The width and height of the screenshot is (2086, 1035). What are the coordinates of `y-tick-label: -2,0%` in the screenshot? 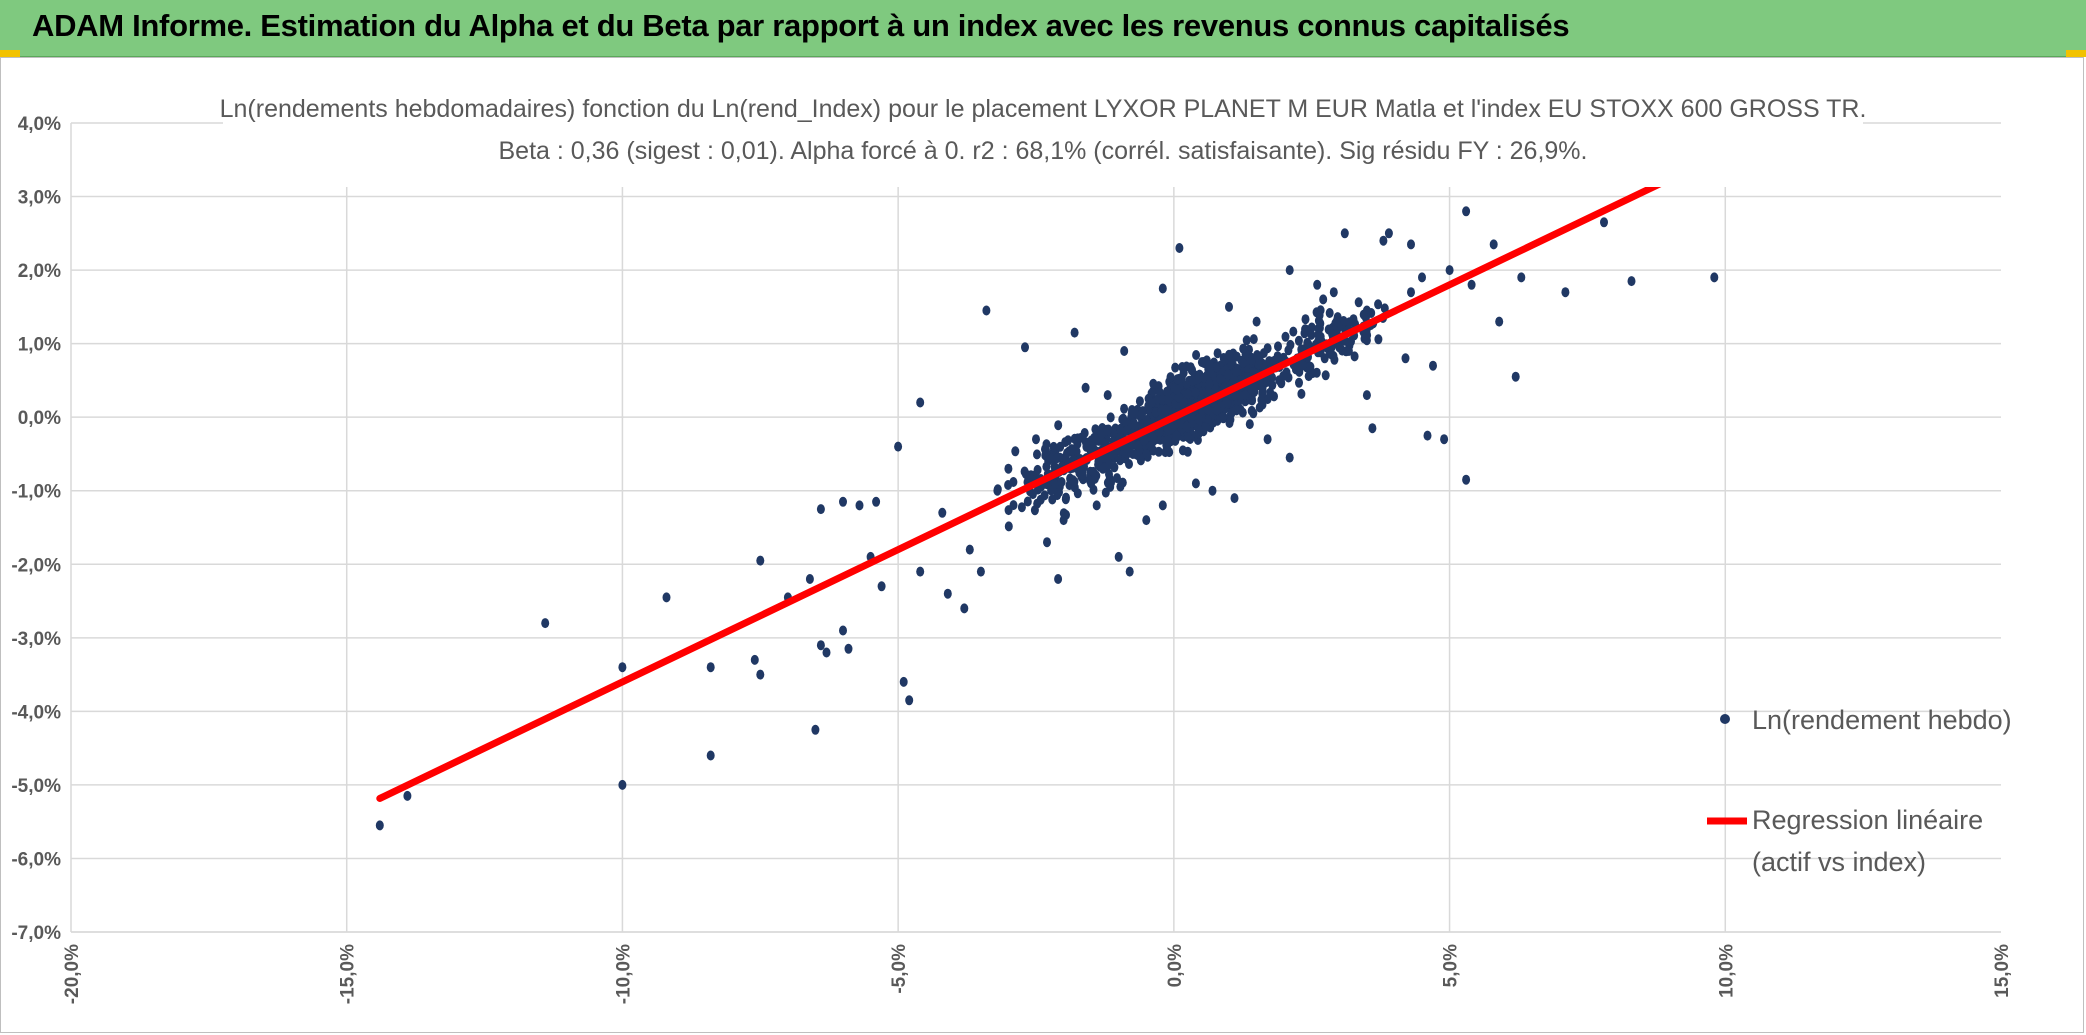 It's located at (36, 565).